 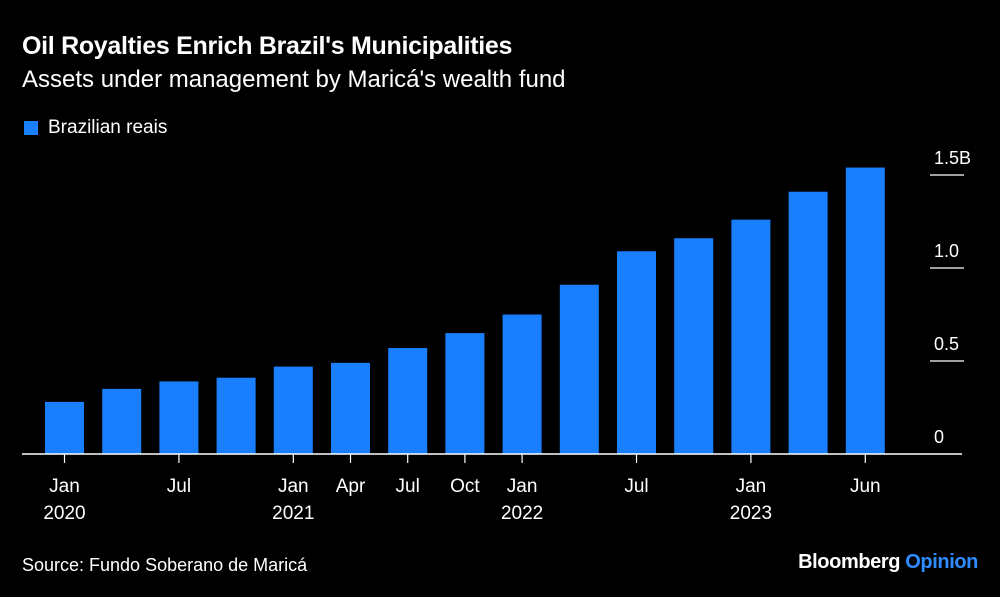 What do you see at coordinates (939, 437) in the screenshot?
I see `y-tick-label: 0` at bounding box center [939, 437].